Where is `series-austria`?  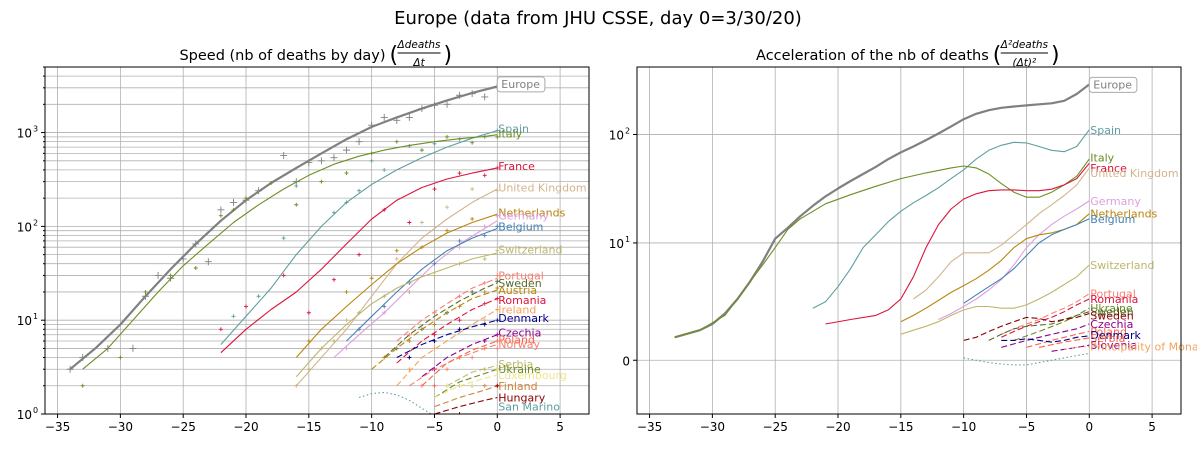 series-austria is located at coordinates (435, 328).